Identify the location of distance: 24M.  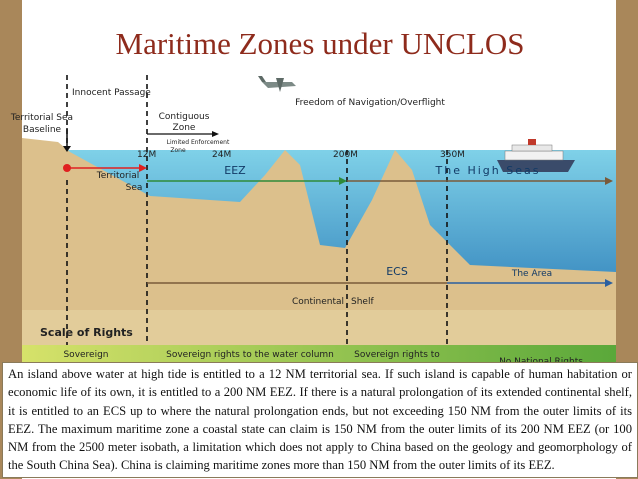
(221, 155).